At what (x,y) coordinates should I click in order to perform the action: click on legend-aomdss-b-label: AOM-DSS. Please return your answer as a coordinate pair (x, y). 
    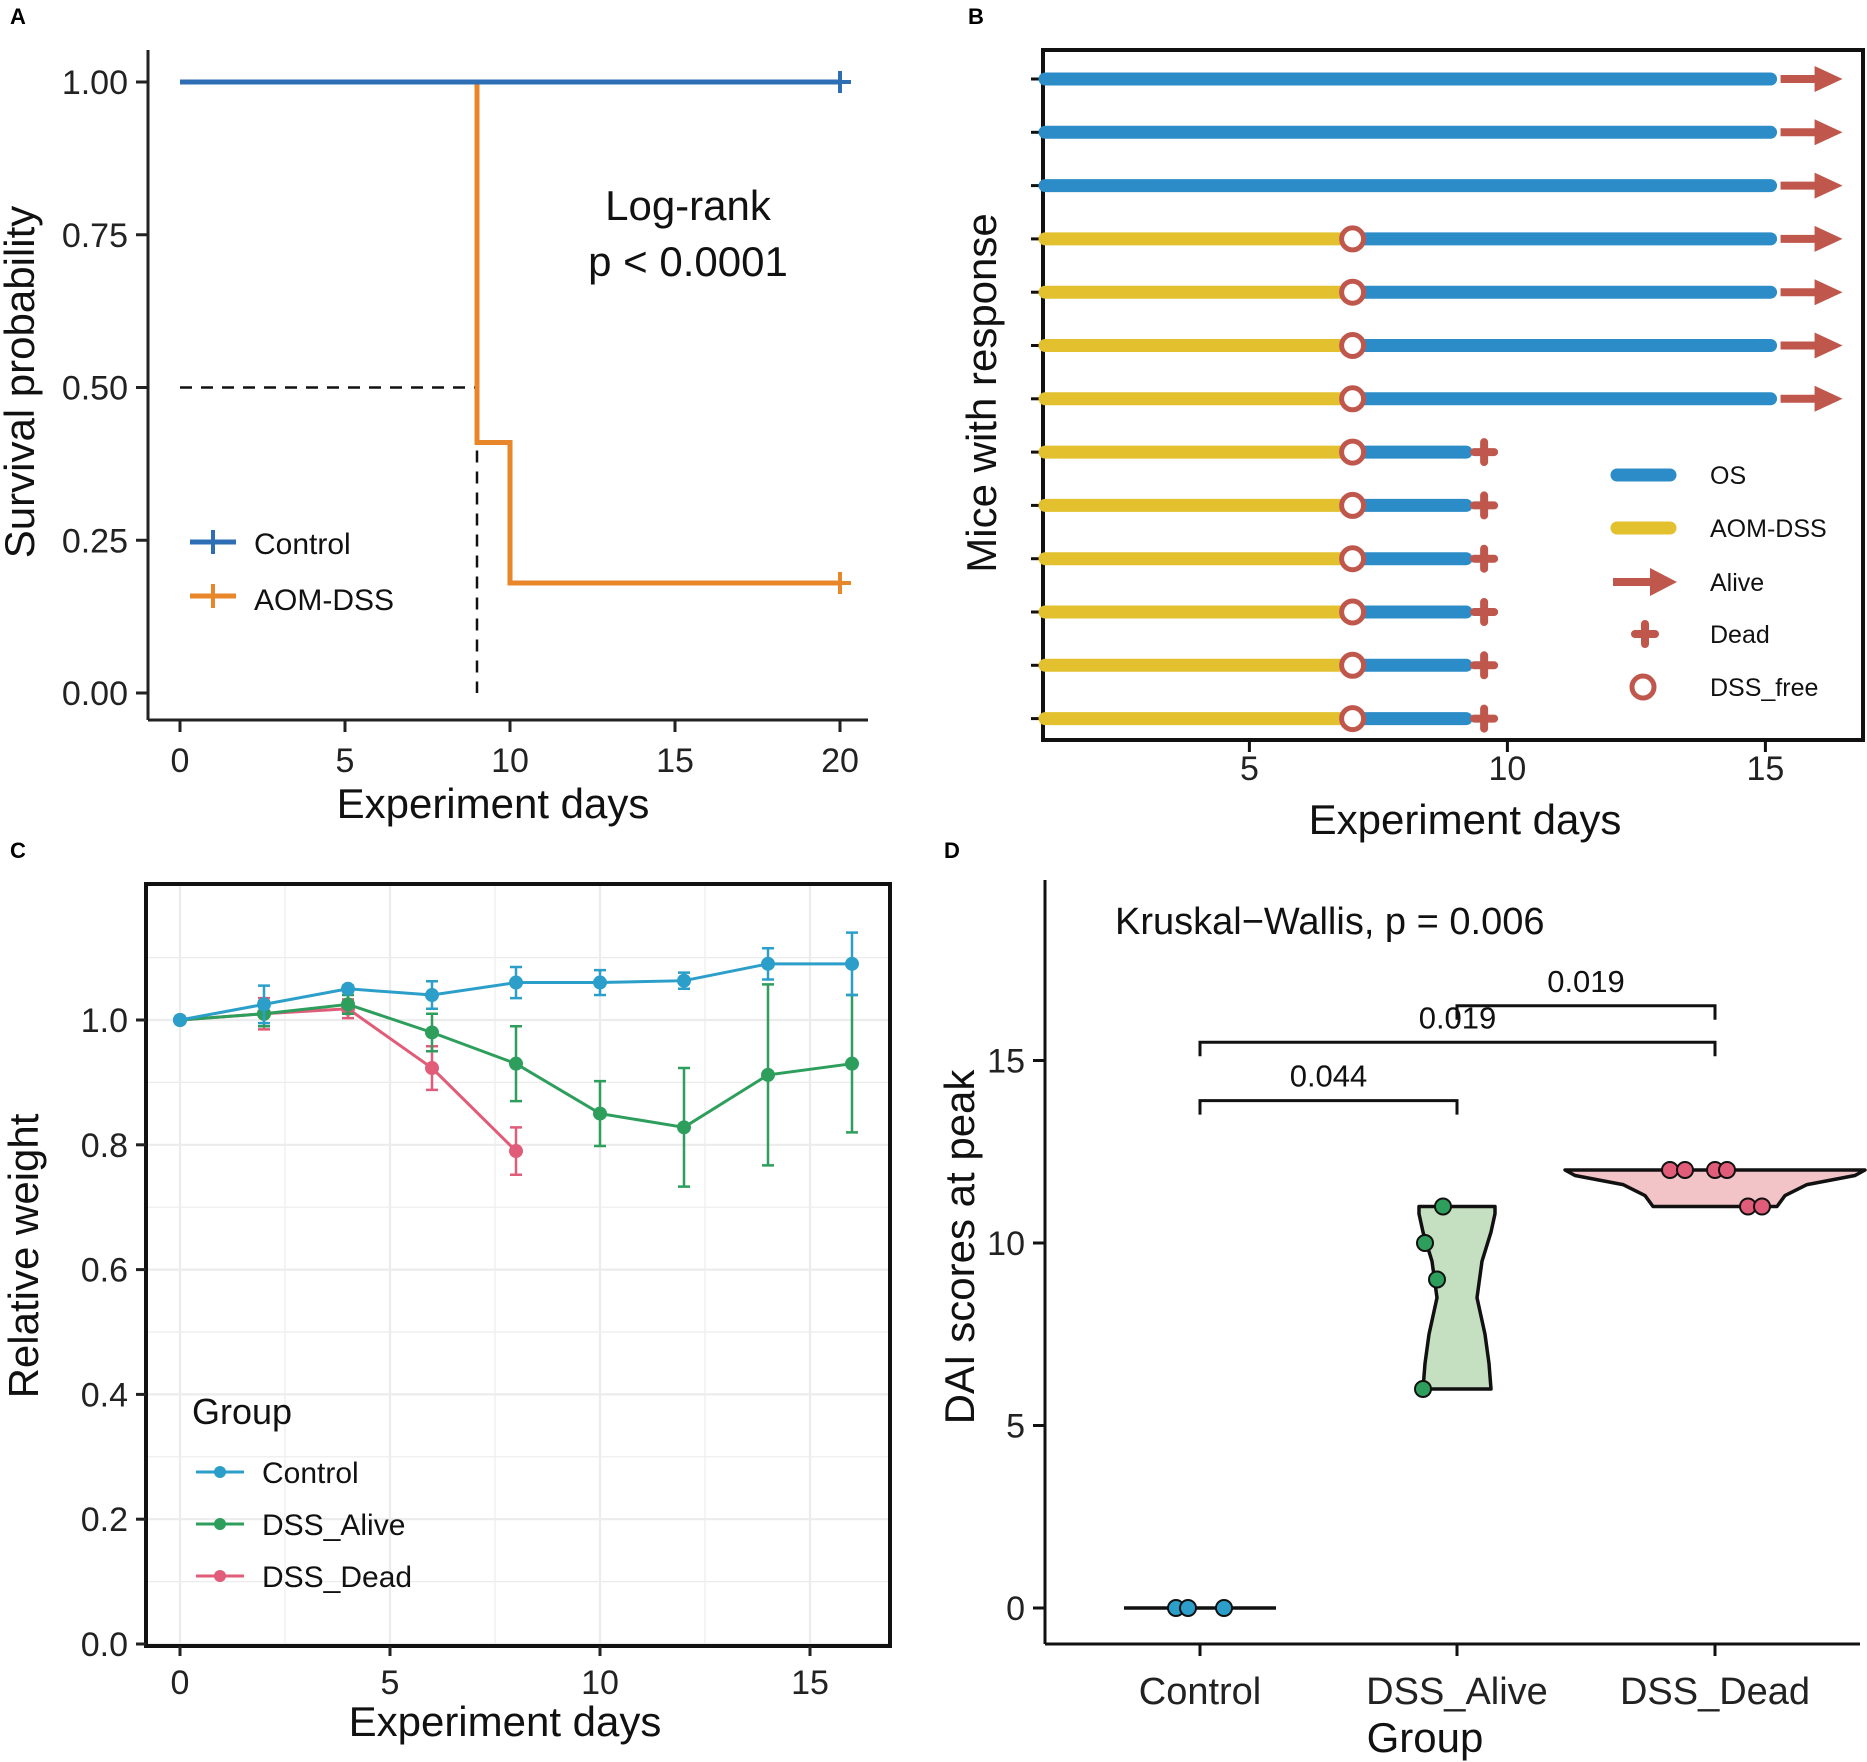
    Looking at the image, I should click on (1768, 529).